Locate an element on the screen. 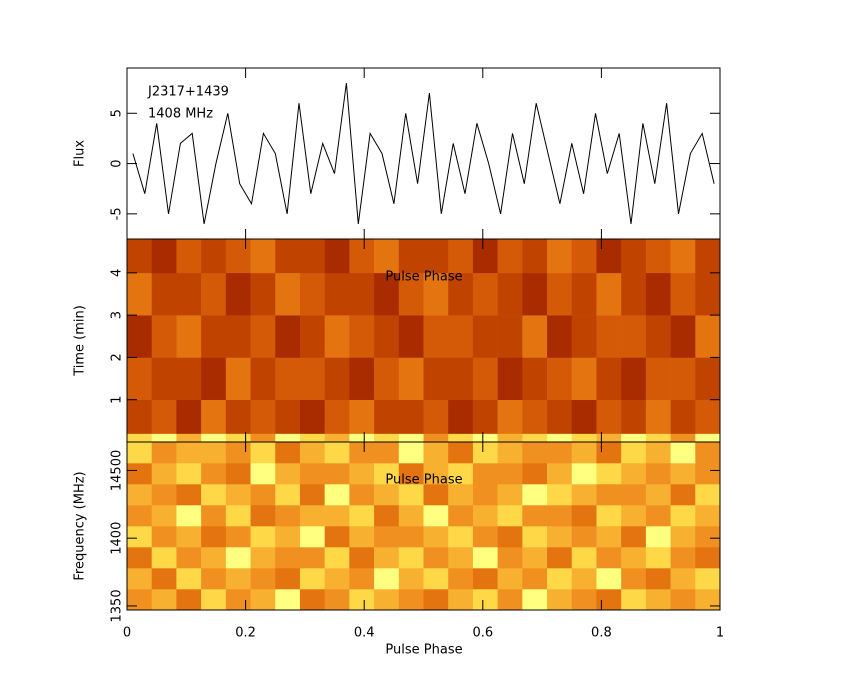  x-tick-label: 1 is located at coordinates (720, 633).